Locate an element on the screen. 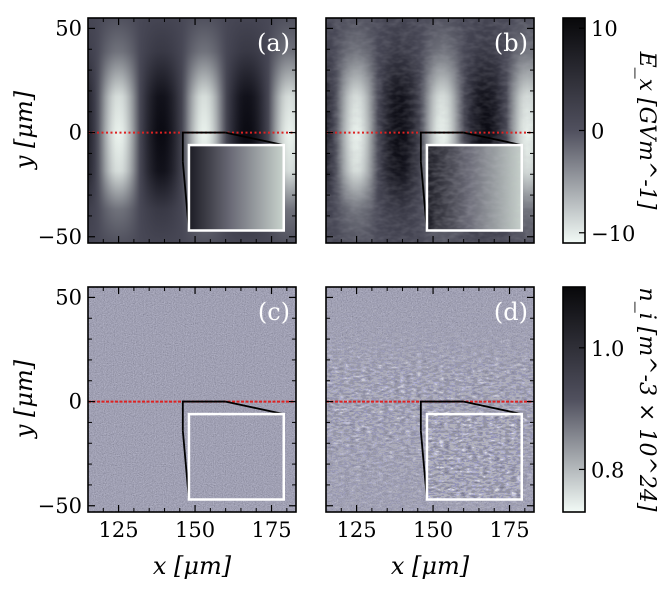  colorbar-tick-label: 10 is located at coordinates (604, 29).